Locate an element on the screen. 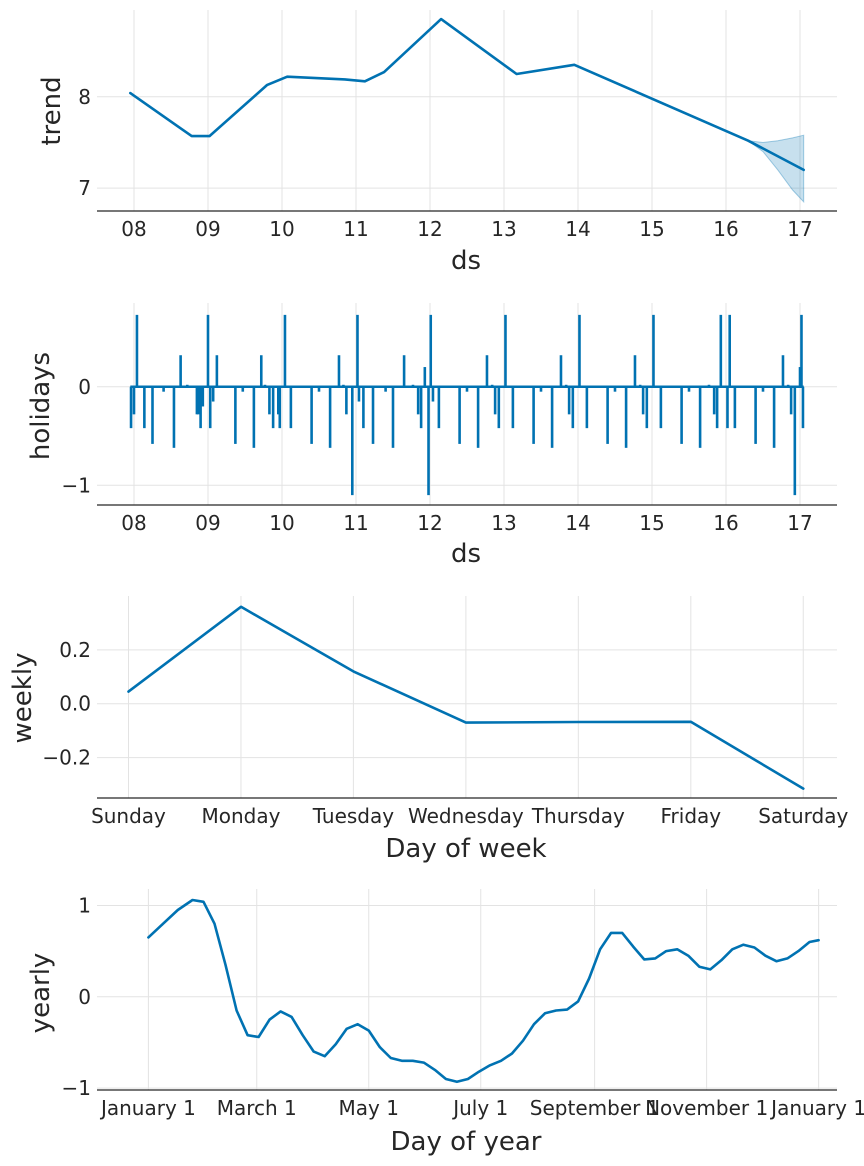  holidays-xtick-label-6: 14 is located at coordinates (577, 523).